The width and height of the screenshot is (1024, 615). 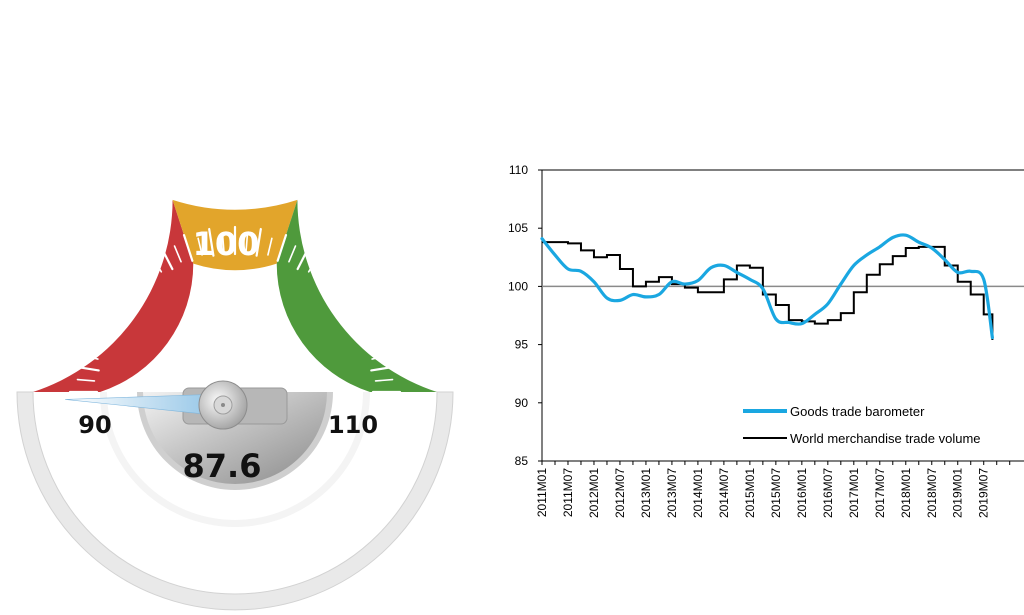 What do you see at coordinates (525, 315) in the screenshot?
I see `y-axis: 85 90 95 100 105 110` at bounding box center [525, 315].